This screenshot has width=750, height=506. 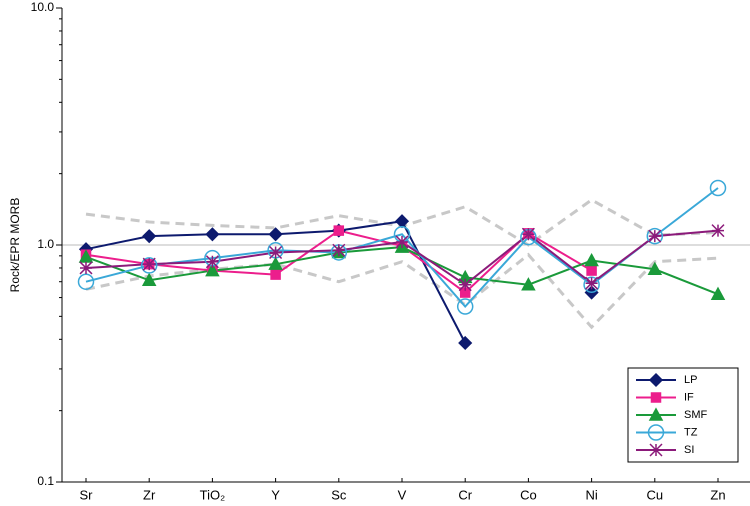 I want to click on legend-label: SMF, so click(x=696, y=415).